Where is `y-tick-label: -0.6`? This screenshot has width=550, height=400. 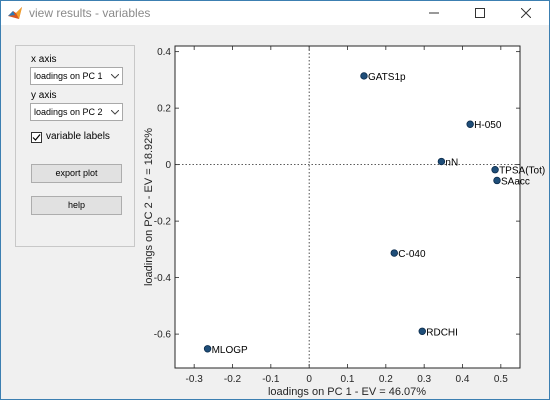 y-tick-label: -0.6 is located at coordinates (163, 335).